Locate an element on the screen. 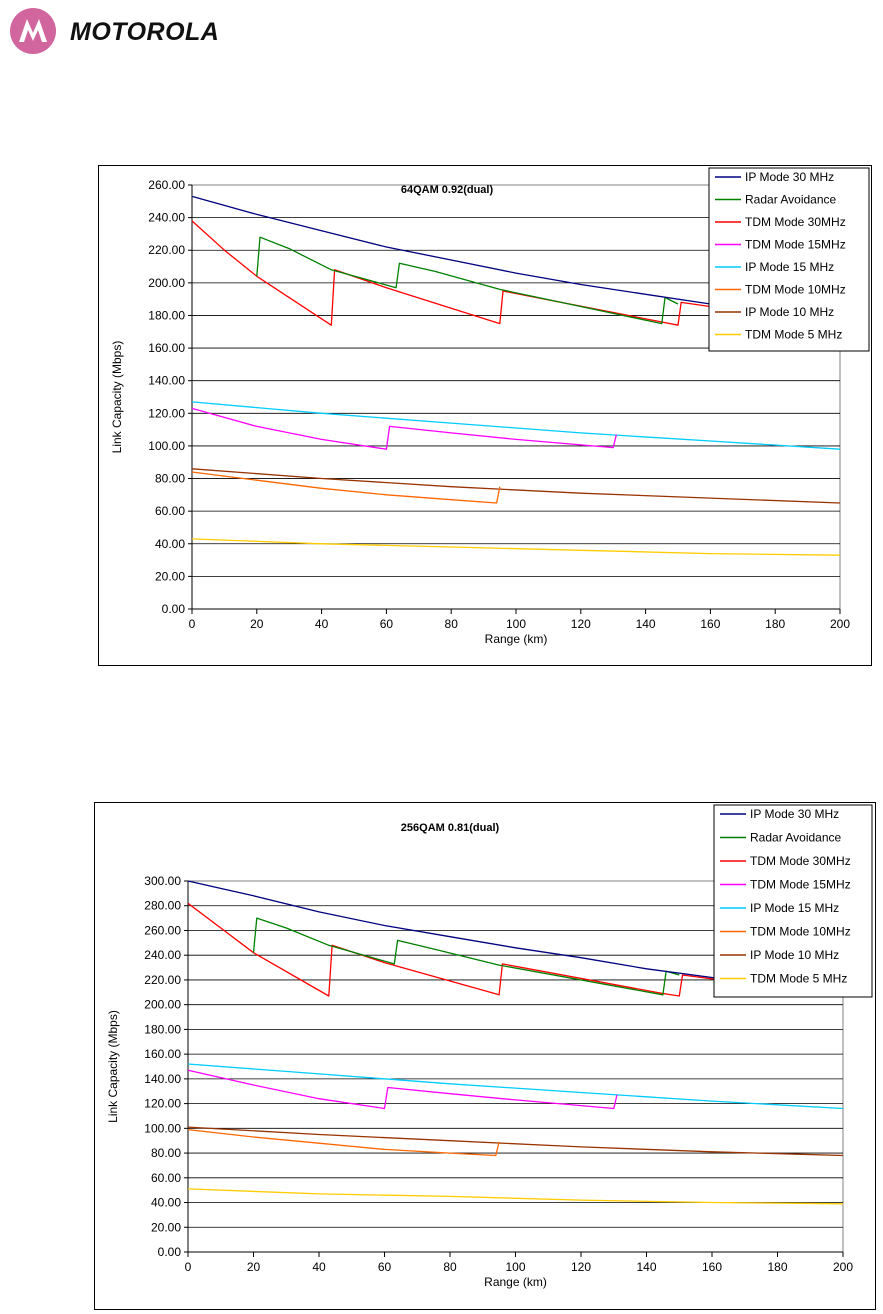 The width and height of the screenshot is (883, 1314). legend is located at coordinates (789, 259).